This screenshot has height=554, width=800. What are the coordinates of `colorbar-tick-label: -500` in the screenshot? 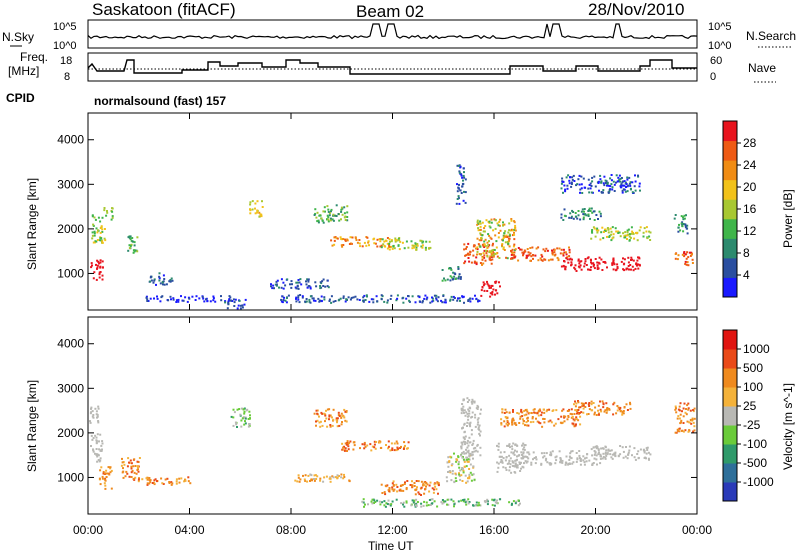 It's located at (755, 463).